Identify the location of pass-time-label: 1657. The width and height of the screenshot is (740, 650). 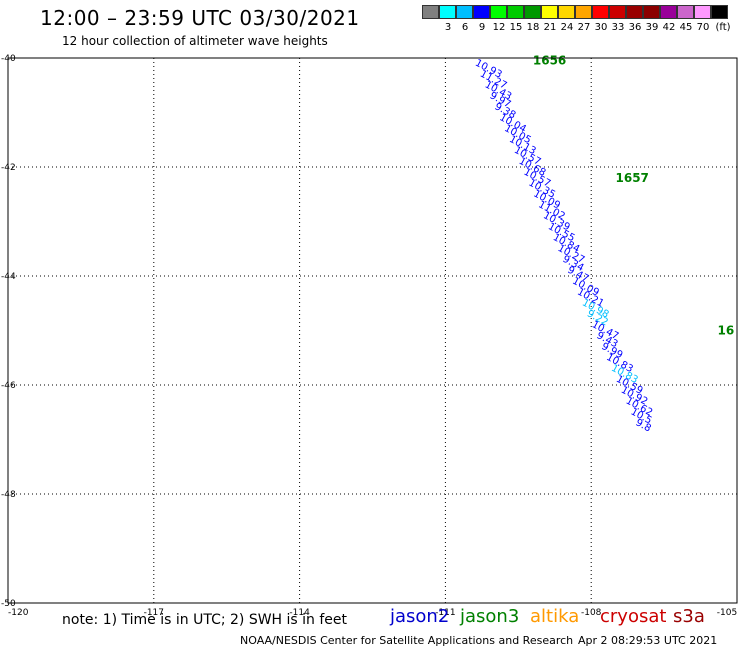
(632, 178).